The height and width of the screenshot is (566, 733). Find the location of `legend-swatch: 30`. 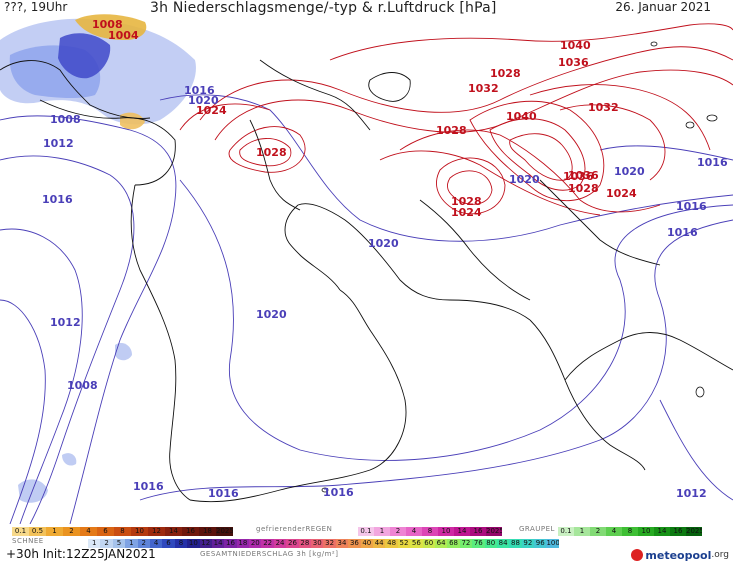

legend-swatch: 30 is located at coordinates (317, 543).